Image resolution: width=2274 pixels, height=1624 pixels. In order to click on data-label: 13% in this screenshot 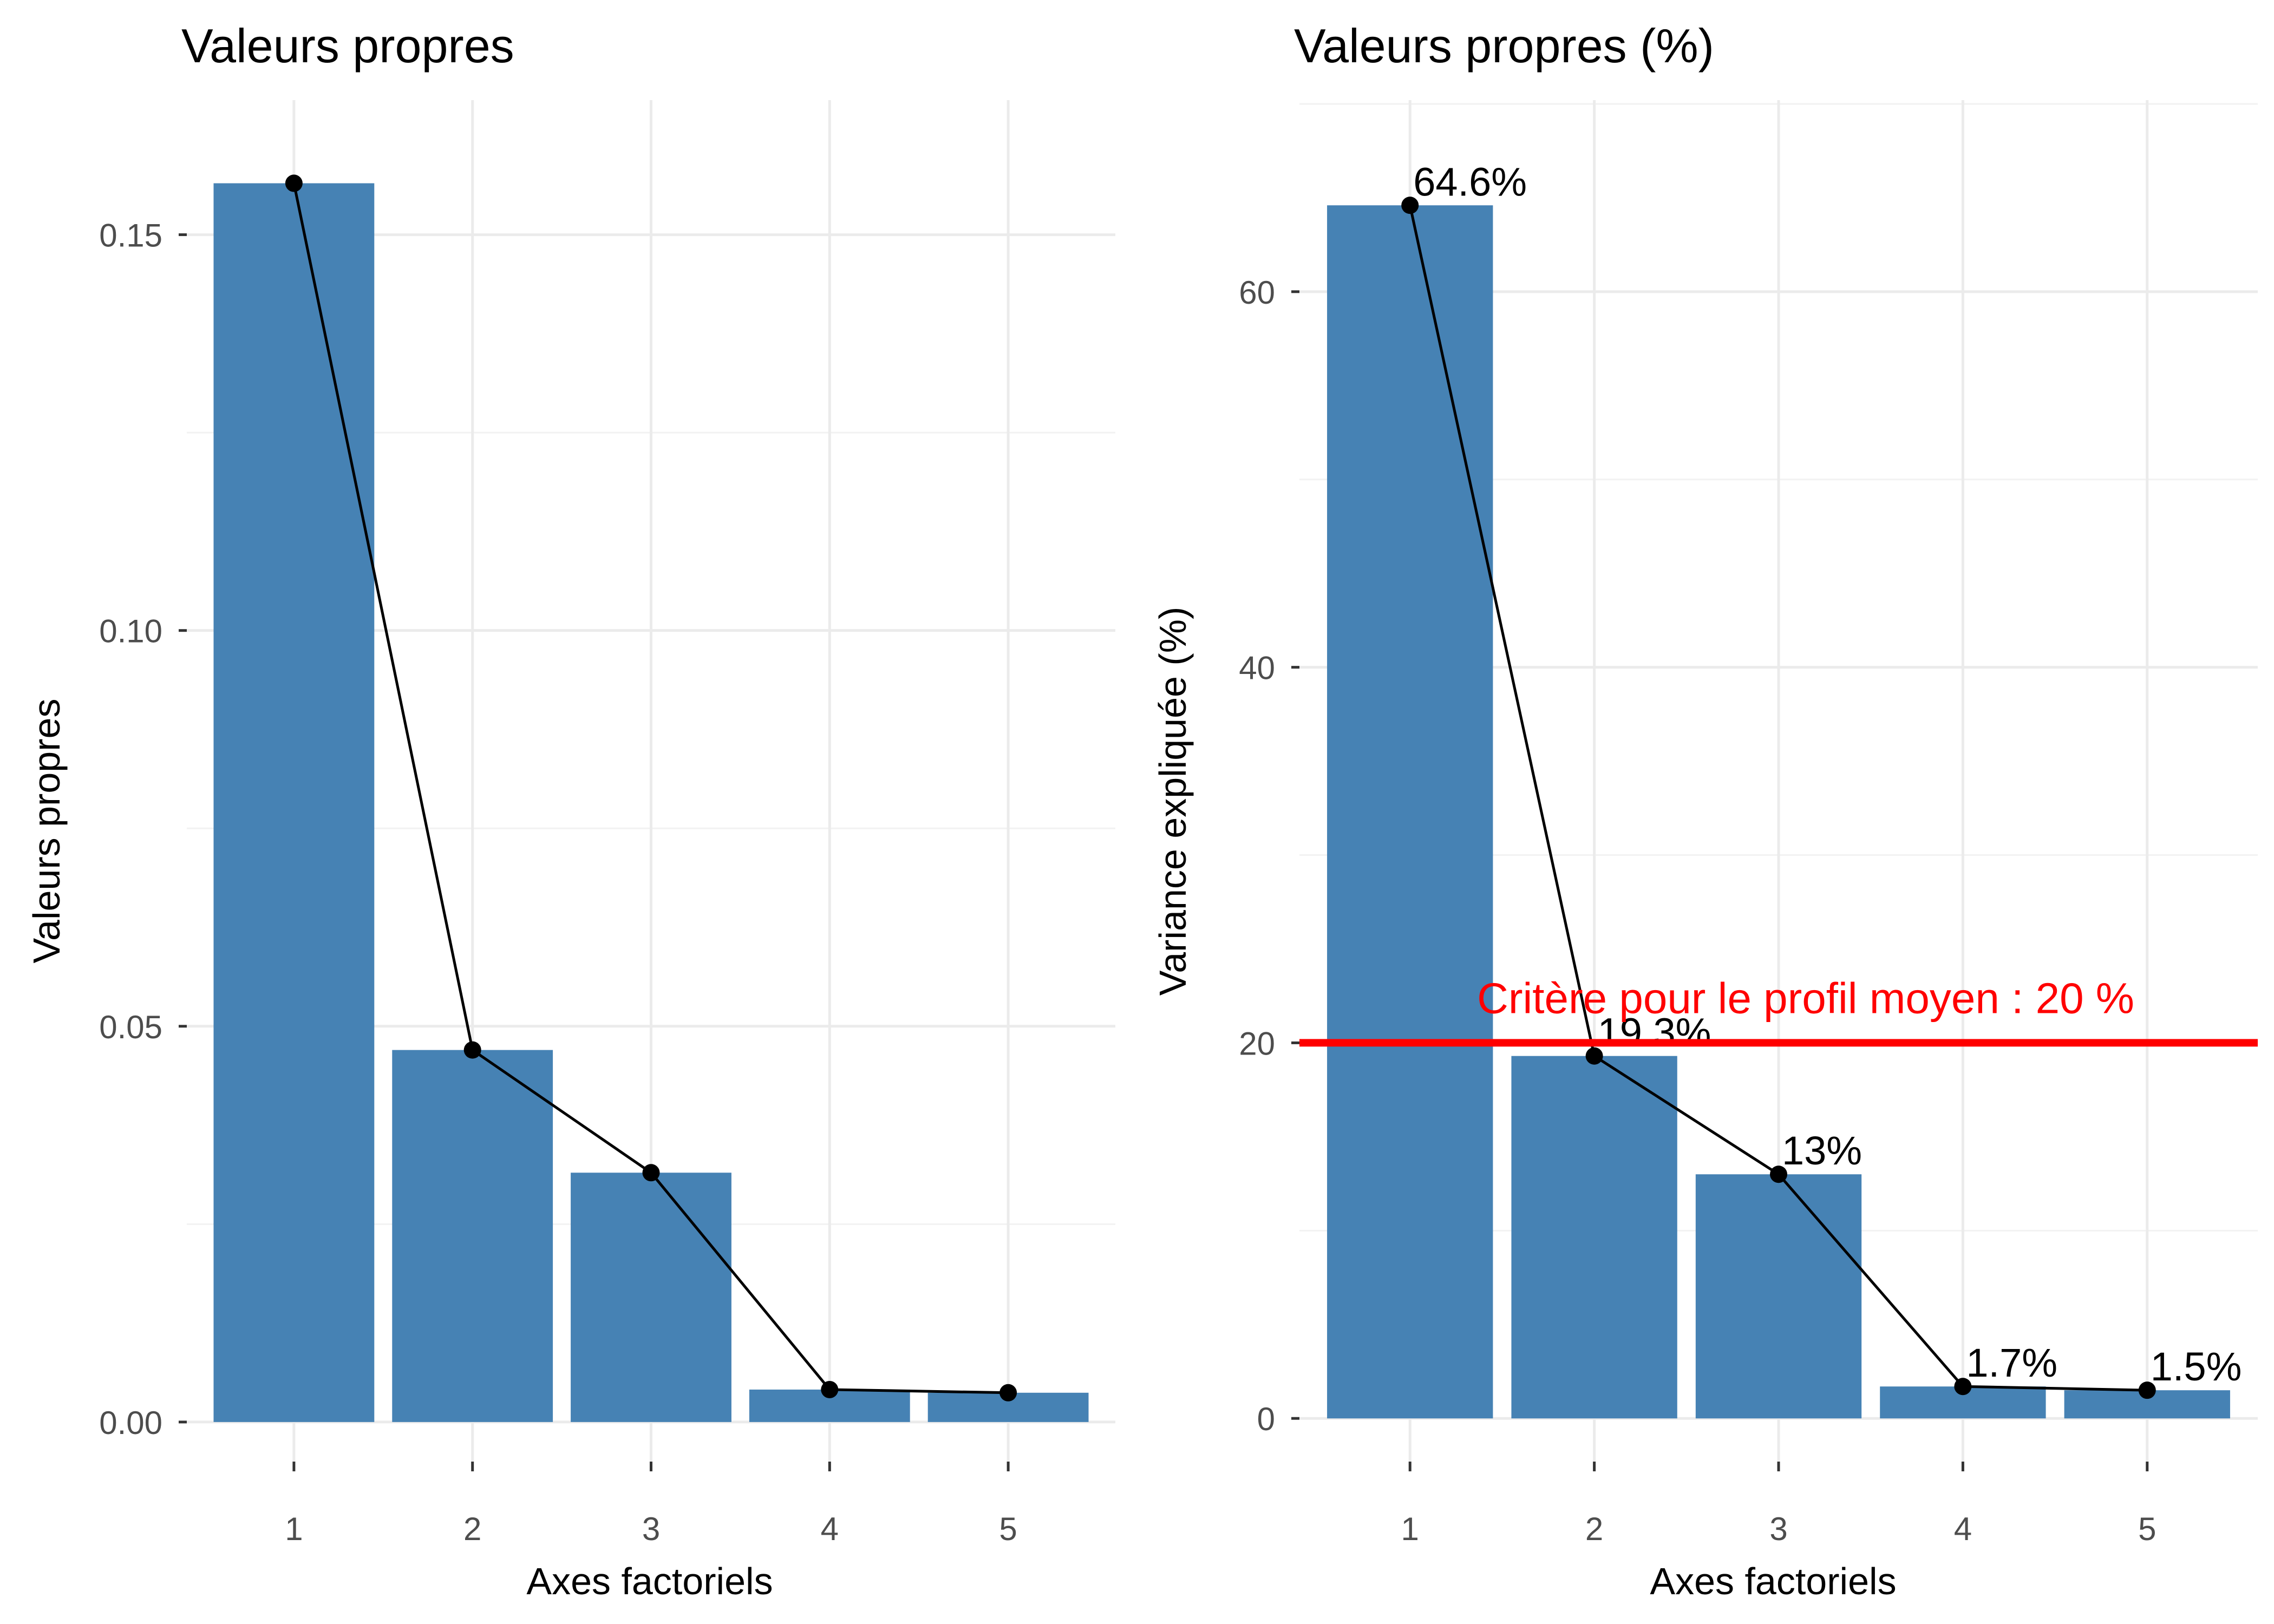, I will do `click(1822, 1150)`.